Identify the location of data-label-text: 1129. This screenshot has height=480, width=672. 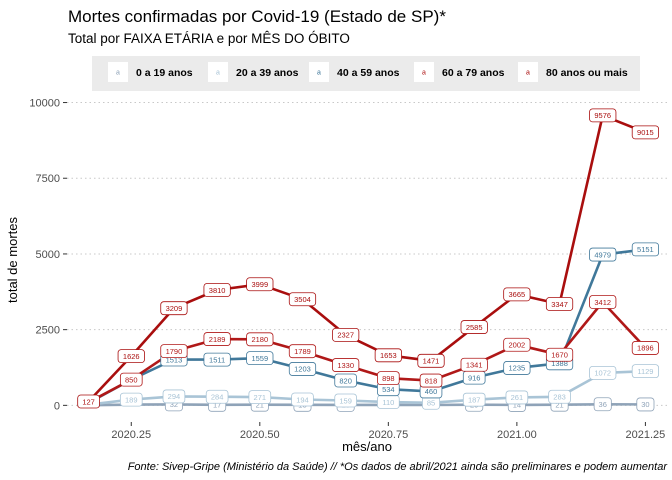
(645, 371).